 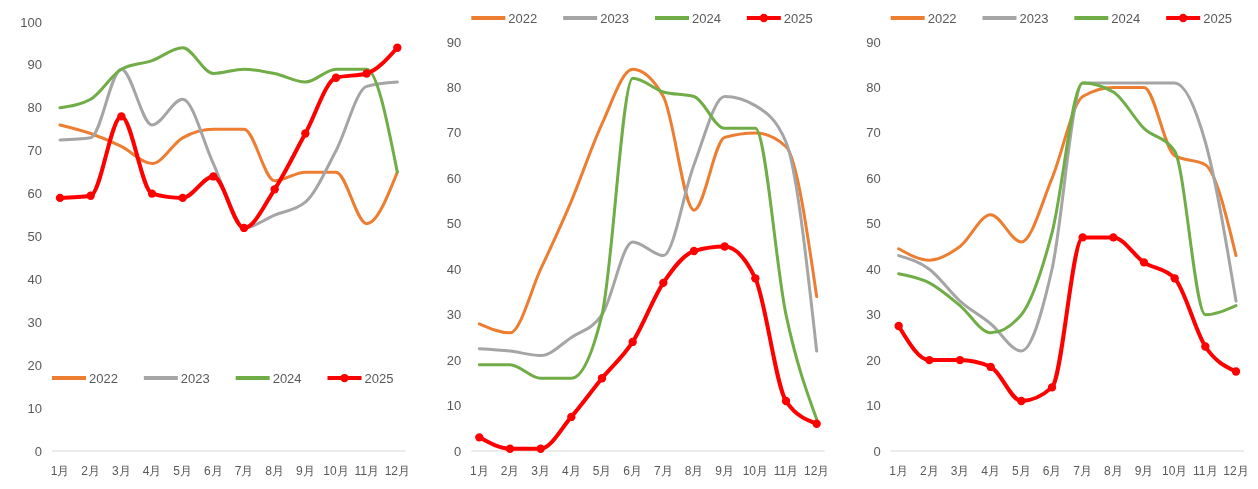 What do you see at coordinates (755, 471) in the screenshot?
I see `x-tick-label: 10月` at bounding box center [755, 471].